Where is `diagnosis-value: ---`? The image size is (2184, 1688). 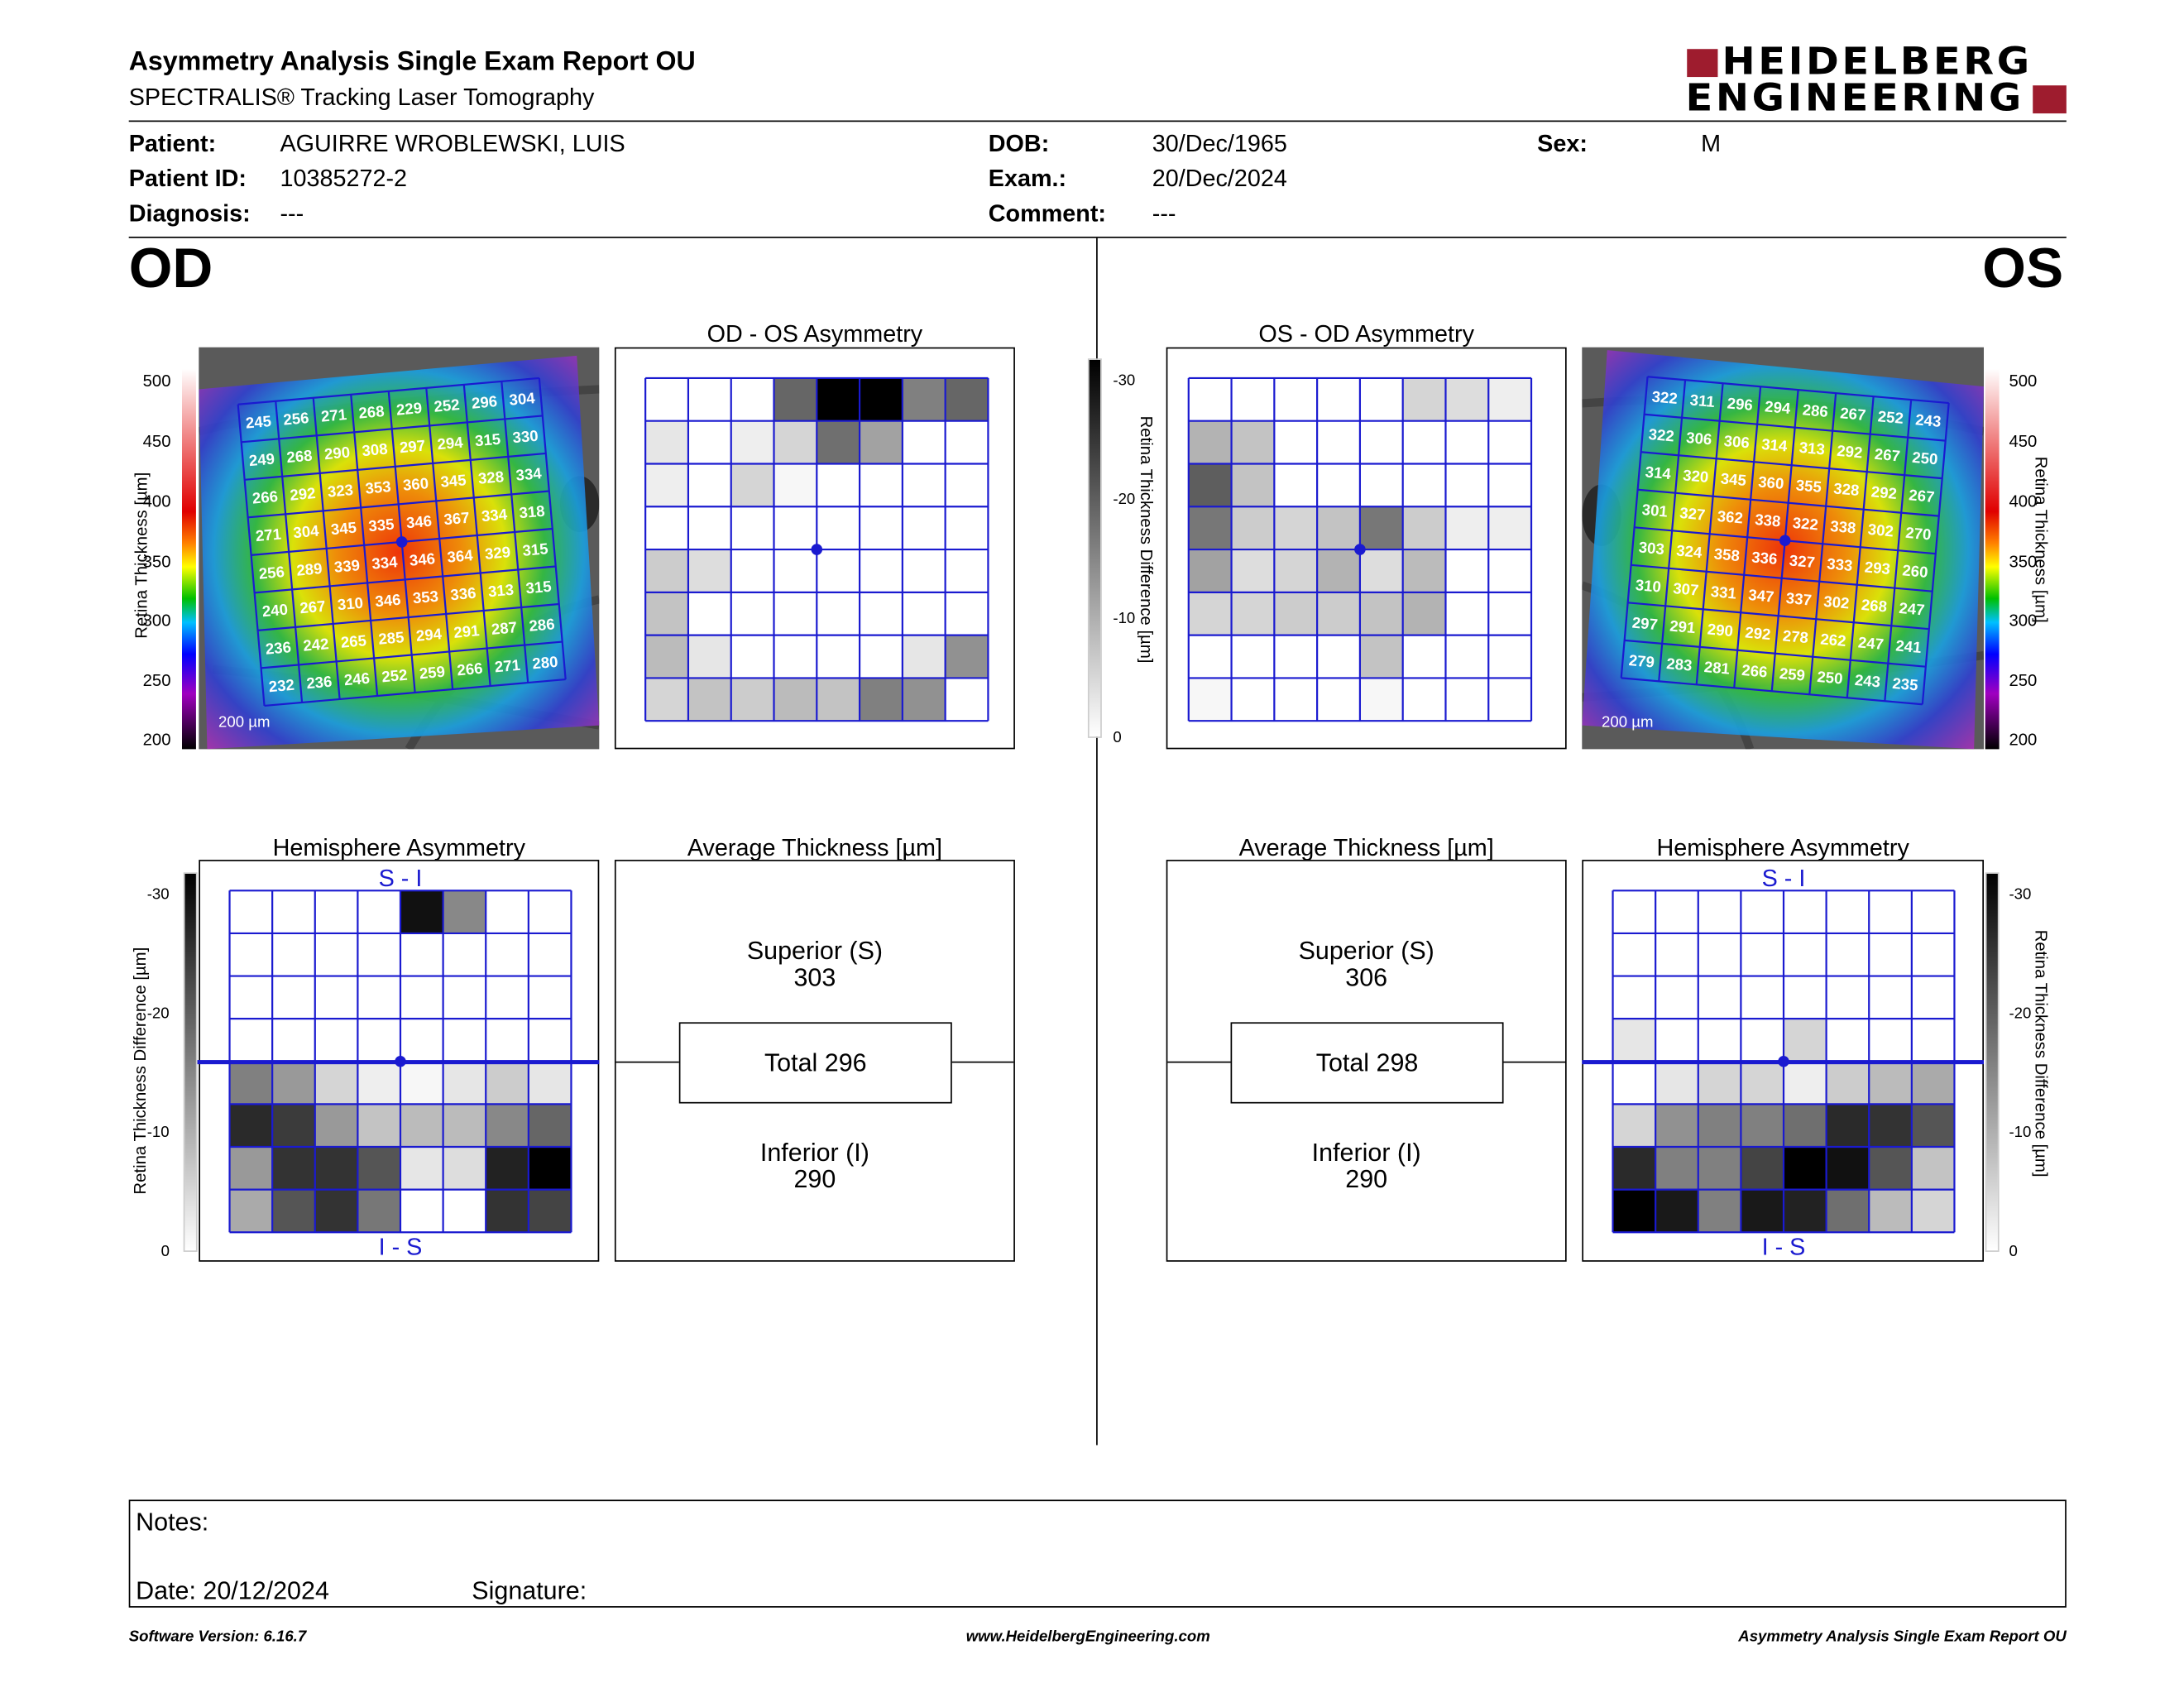 diagnosis-value: --- is located at coordinates (292, 214).